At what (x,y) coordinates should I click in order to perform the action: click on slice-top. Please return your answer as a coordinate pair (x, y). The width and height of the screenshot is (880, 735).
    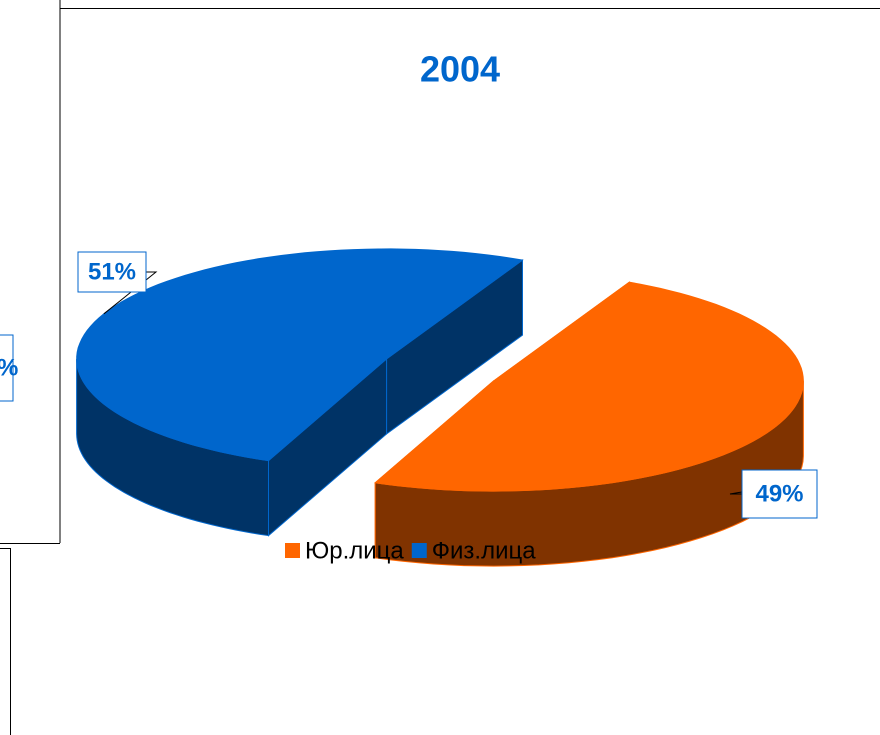
    Looking at the image, I should click on (589, 386).